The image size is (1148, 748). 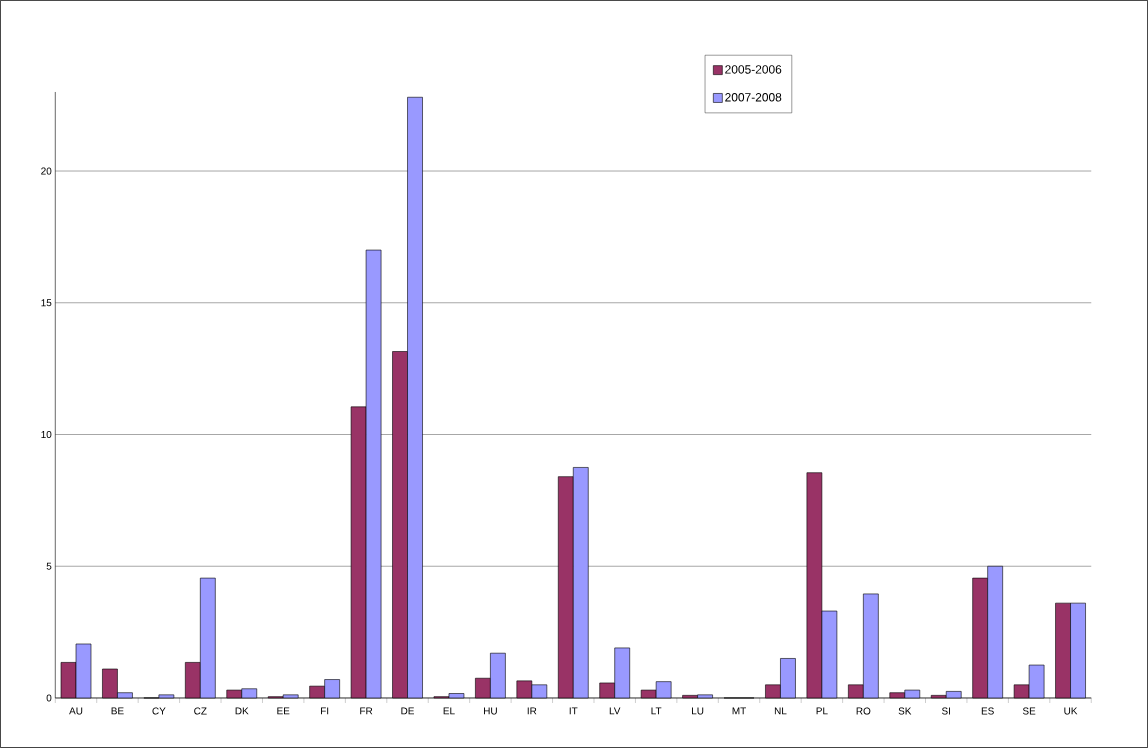 I want to click on x-tick-label: UK, so click(x=1071, y=711).